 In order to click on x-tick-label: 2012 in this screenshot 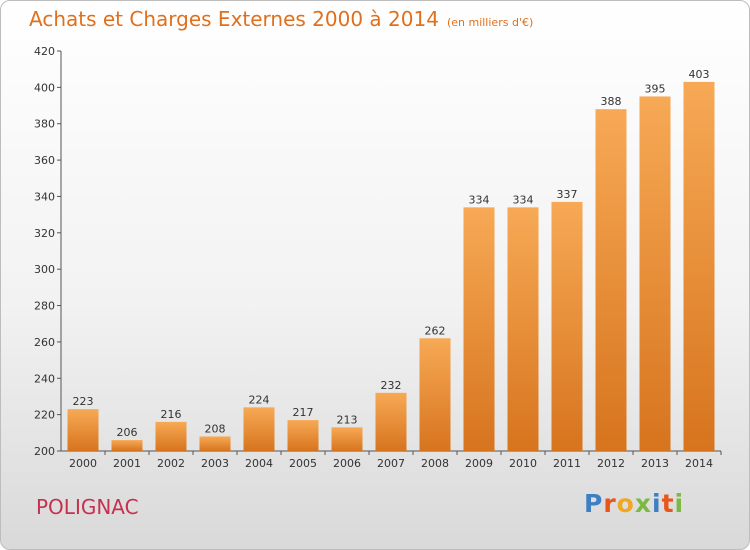, I will do `click(611, 463)`.